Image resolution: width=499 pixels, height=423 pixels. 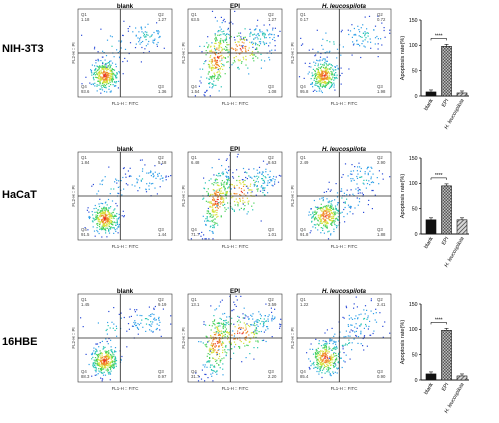 I want to click on quadrant-label: Q4, so click(x=84, y=371).